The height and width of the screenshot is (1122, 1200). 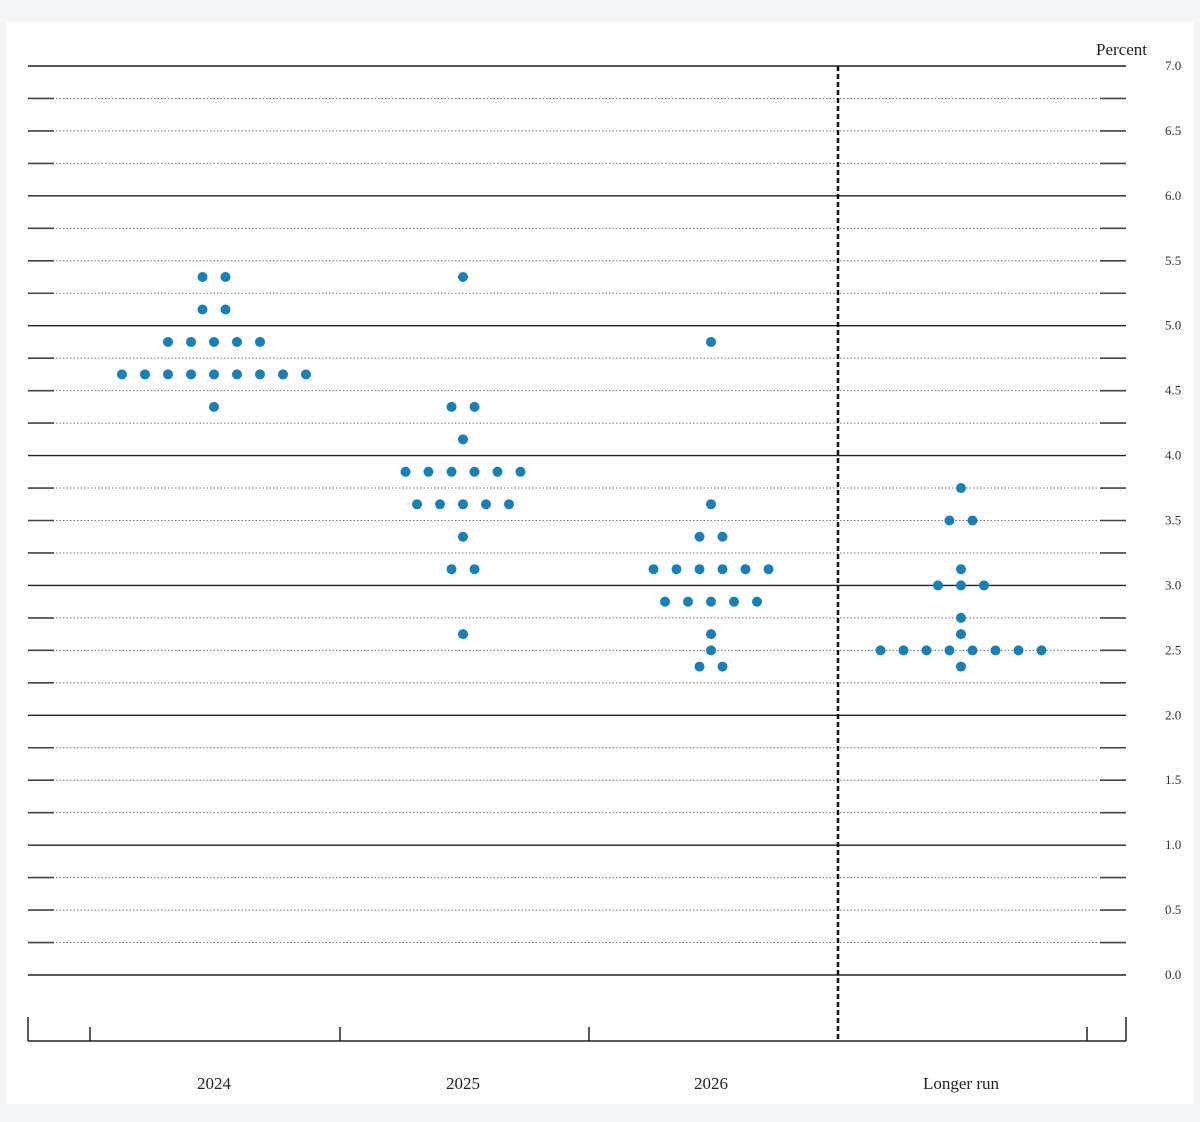 I want to click on y-tick-label: 2.0, so click(x=1173, y=714).